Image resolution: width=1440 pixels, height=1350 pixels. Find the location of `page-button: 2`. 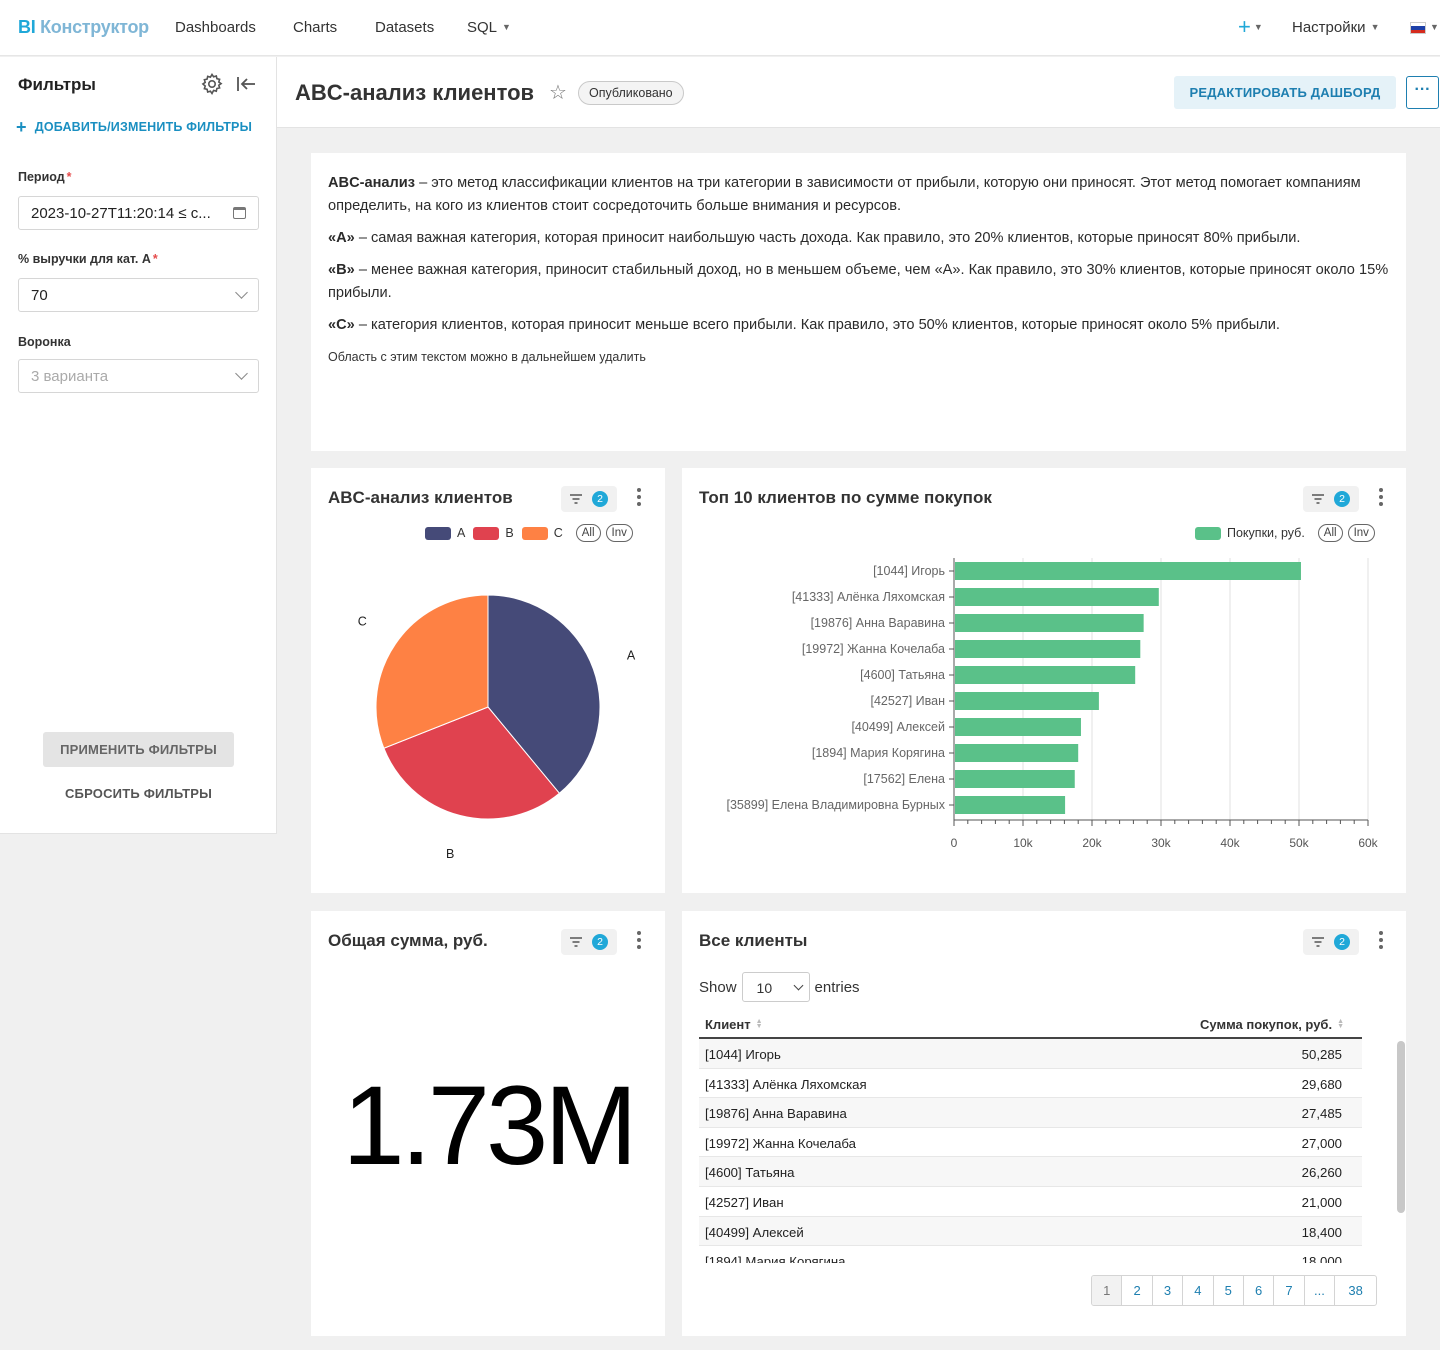

page-button: 2 is located at coordinates (1137, 1290).